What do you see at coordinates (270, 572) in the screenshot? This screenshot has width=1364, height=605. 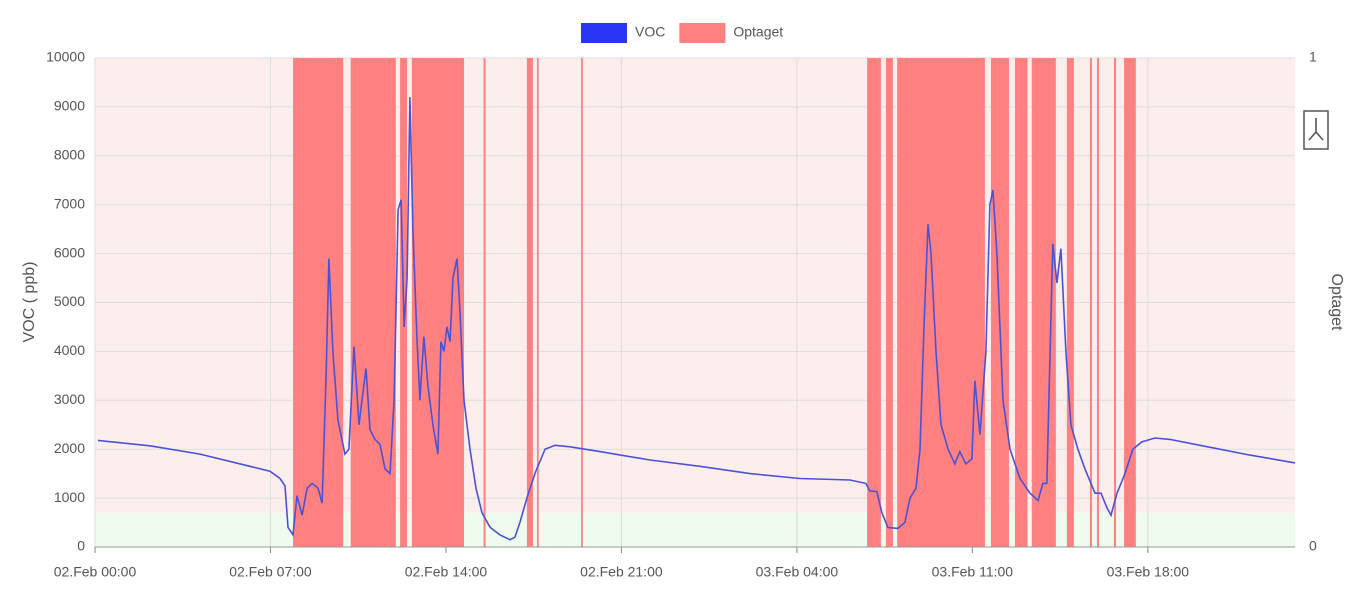 I see `x-tick-label: 02.Feb 07:00` at bounding box center [270, 572].